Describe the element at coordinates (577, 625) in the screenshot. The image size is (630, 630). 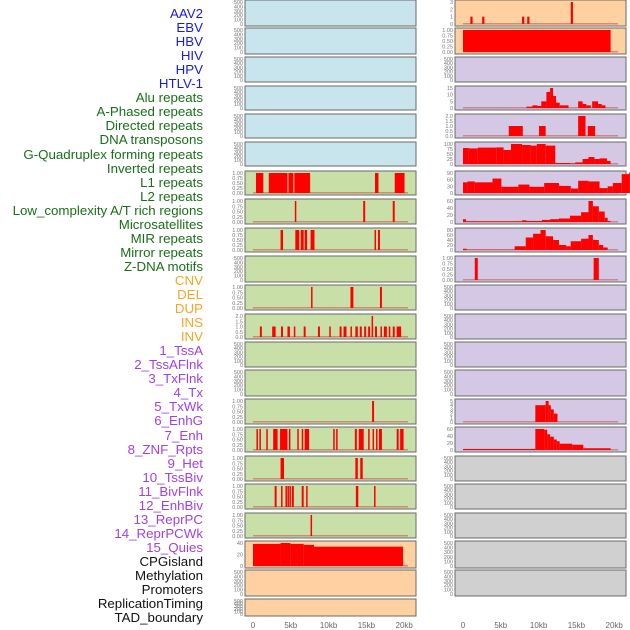
I see `x-tick-label: 15kb` at that location.